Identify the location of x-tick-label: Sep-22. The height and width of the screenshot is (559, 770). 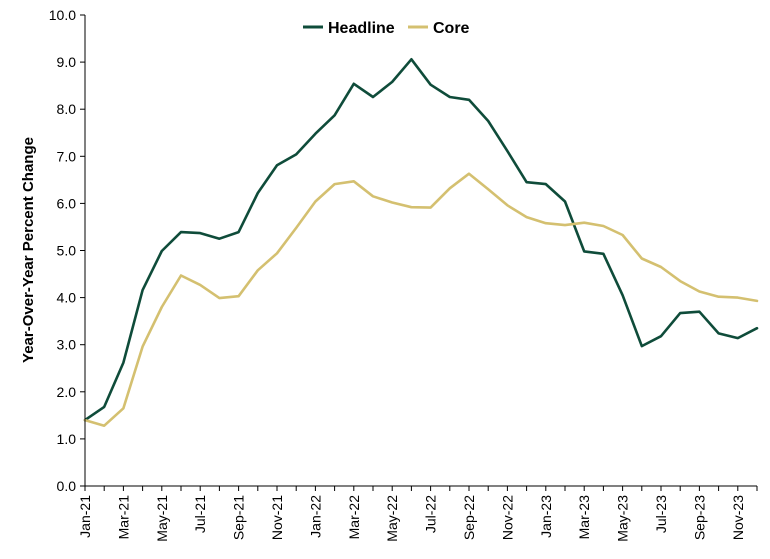
(469, 517).